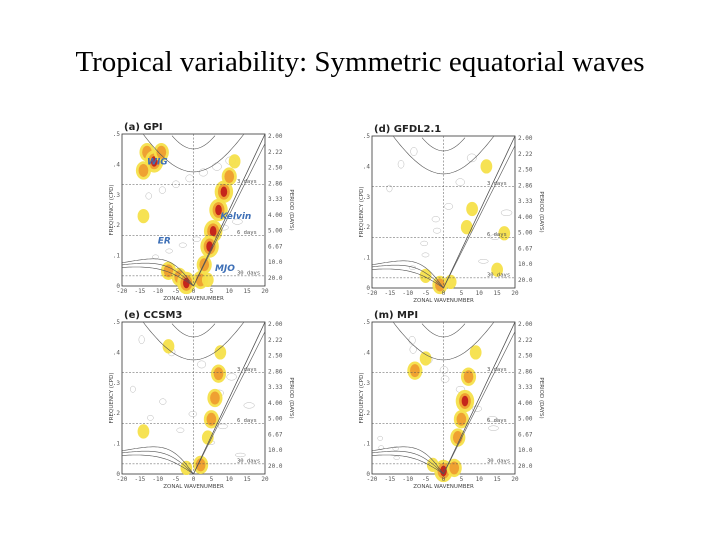 This screenshot has width=720, height=540. What do you see at coordinates (275, 278) in the screenshot?
I see `period-tick-label: 20.0` at bounding box center [275, 278].